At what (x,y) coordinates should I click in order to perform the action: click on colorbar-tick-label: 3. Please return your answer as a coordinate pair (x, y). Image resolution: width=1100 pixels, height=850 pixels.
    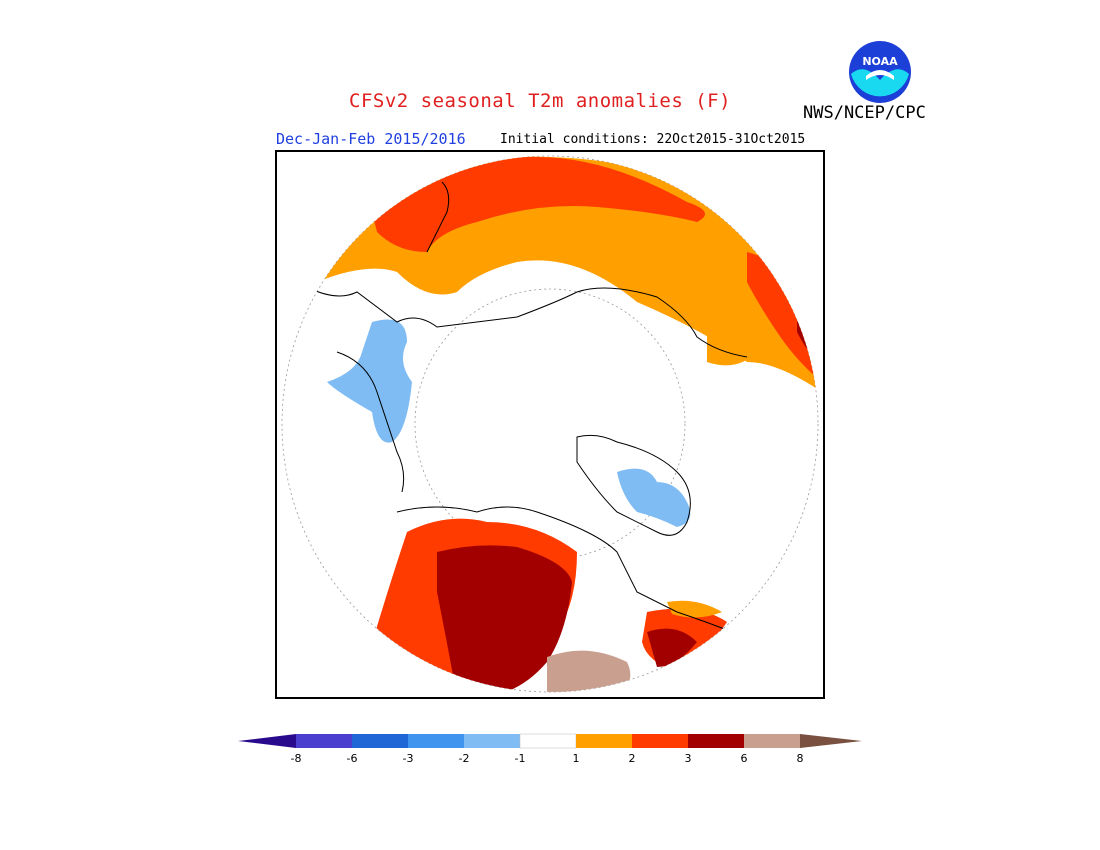
    Looking at the image, I should click on (688, 758).